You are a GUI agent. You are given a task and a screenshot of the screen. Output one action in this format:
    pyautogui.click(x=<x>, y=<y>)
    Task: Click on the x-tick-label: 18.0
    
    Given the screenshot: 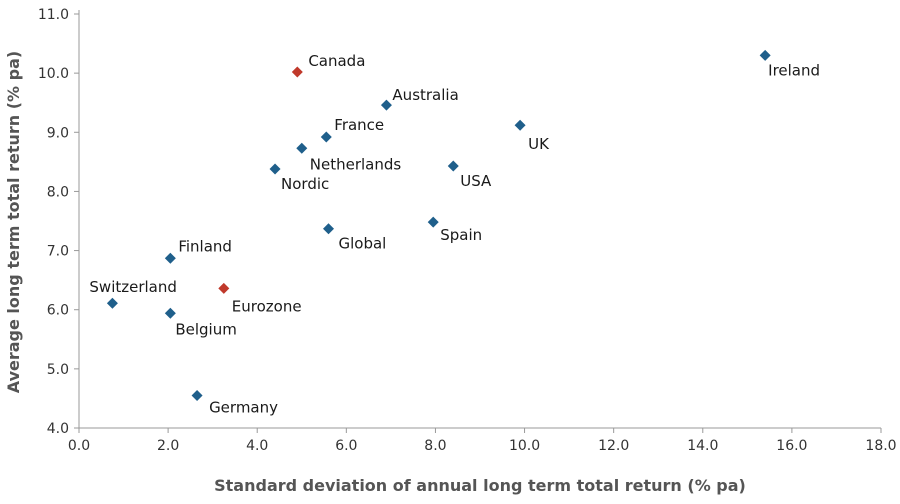 What is the action you would take?
    pyautogui.click(x=880, y=446)
    